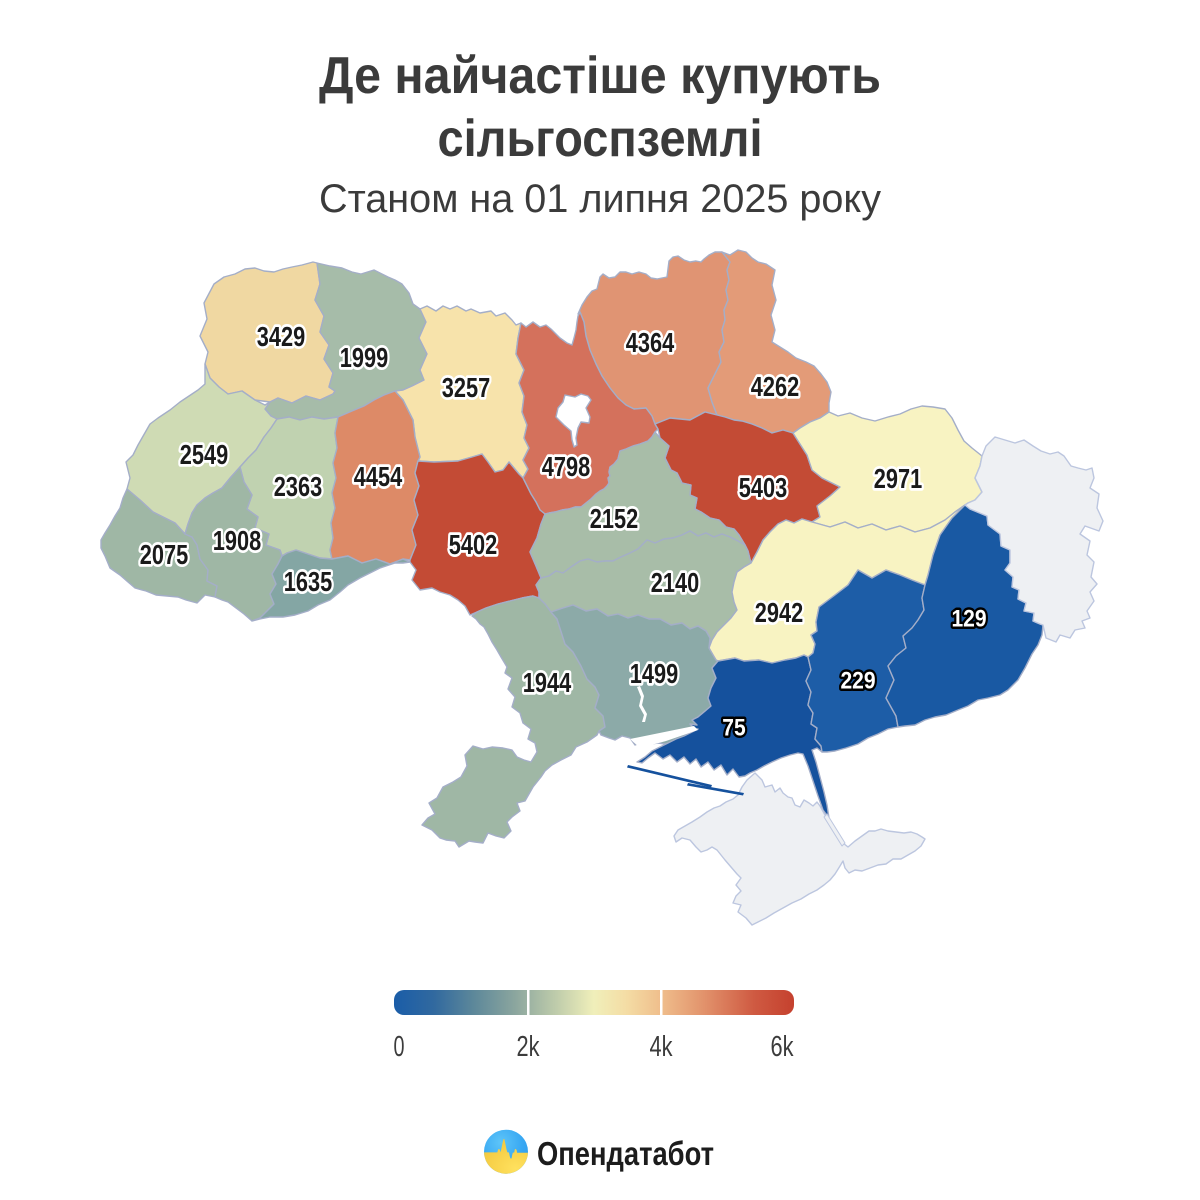  Describe the element at coordinates (204, 454) in the screenshot. I see `svg-text: 2549` at that location.